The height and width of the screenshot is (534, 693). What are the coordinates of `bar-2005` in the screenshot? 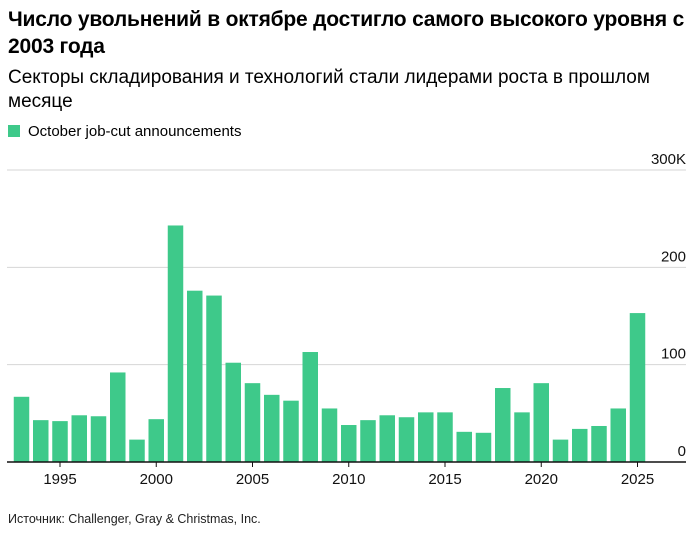 It's located at (252, 422).